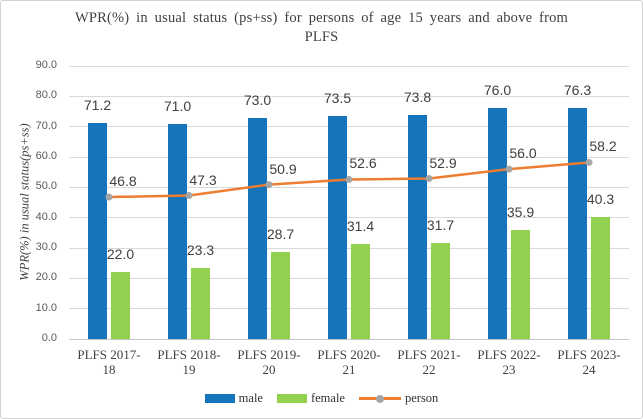 Image resolution: width=643 pixels, height=419 pixels. Describe the element at coordinates (257, 99) in the screenshot. I see `data-label-male: 73.0` at that location.